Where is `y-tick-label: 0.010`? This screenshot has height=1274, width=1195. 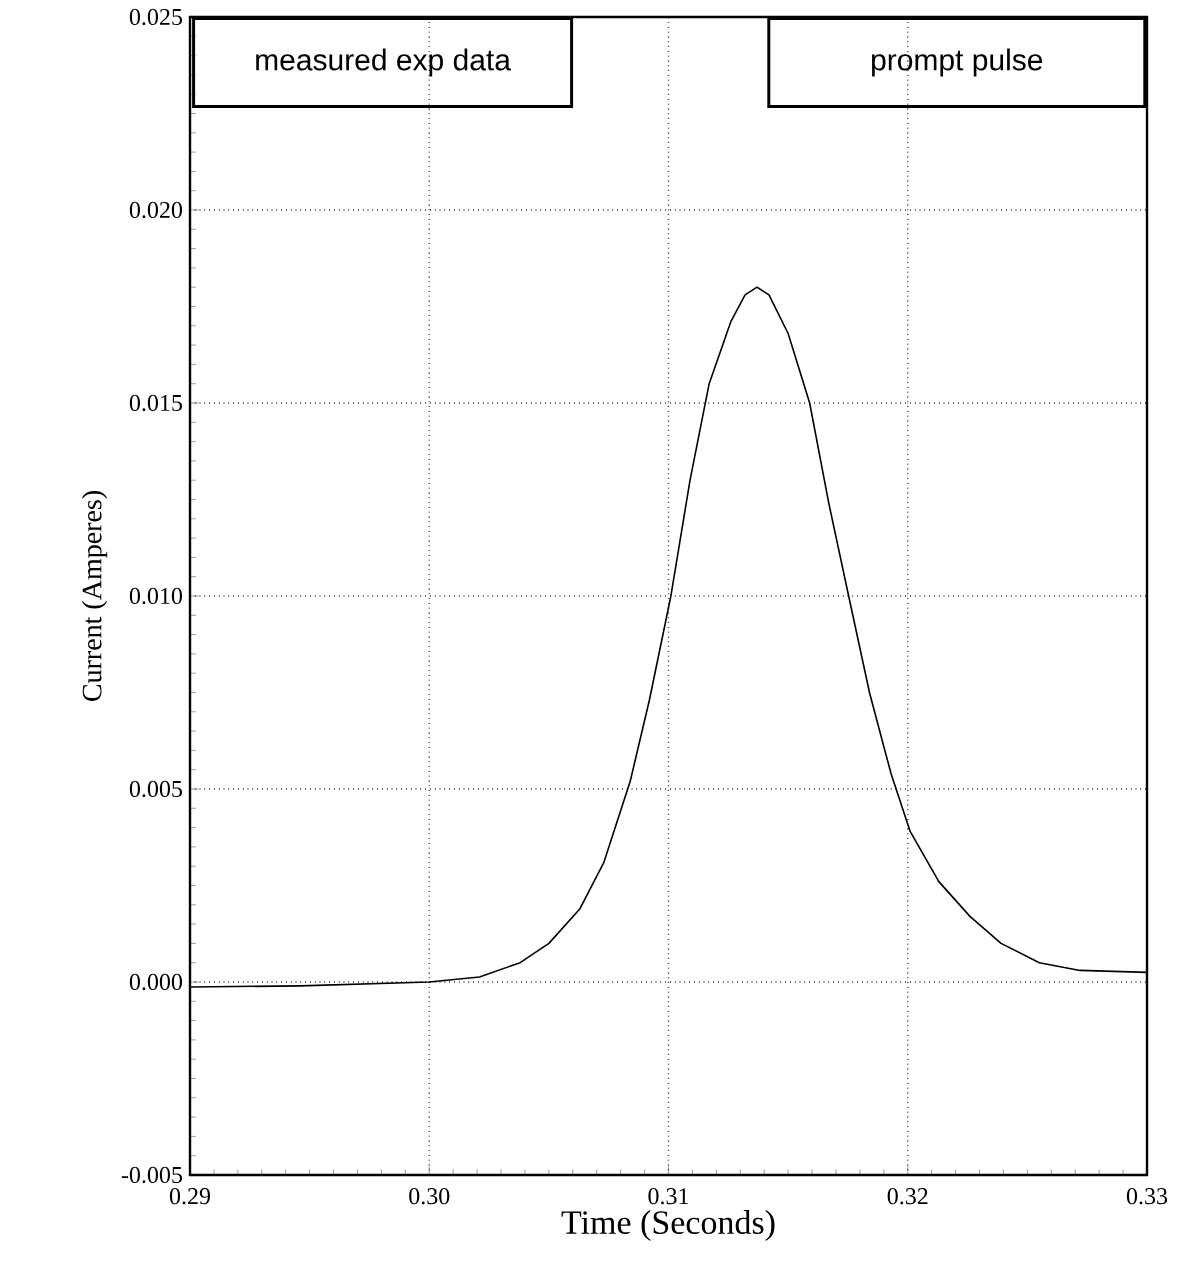 y-tick-label: 0.010 is located at coordinates (156, 596).